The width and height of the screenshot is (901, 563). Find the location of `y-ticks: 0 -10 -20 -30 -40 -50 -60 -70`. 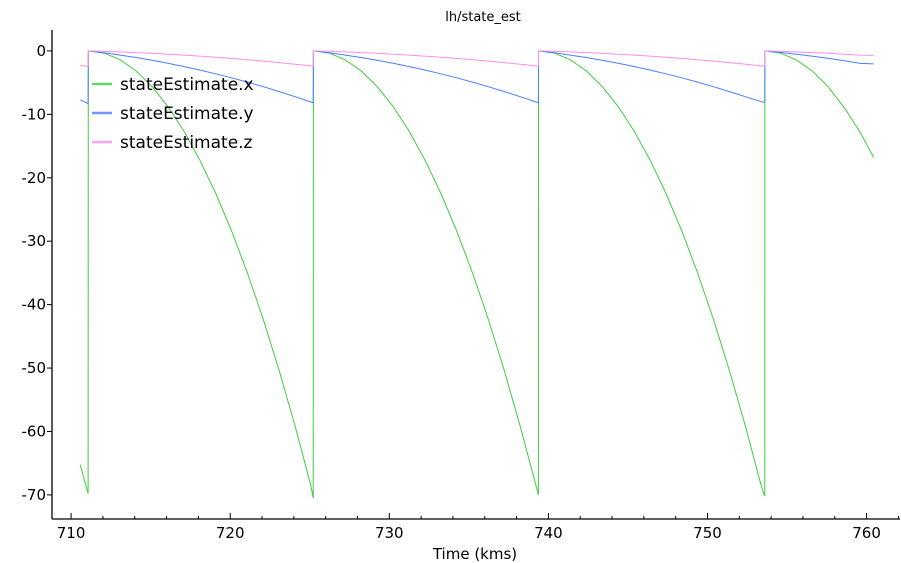

y-ticks: 0 -10 -20 -30 -40 -50 -60 -70 is located at coordinates (37, 273).